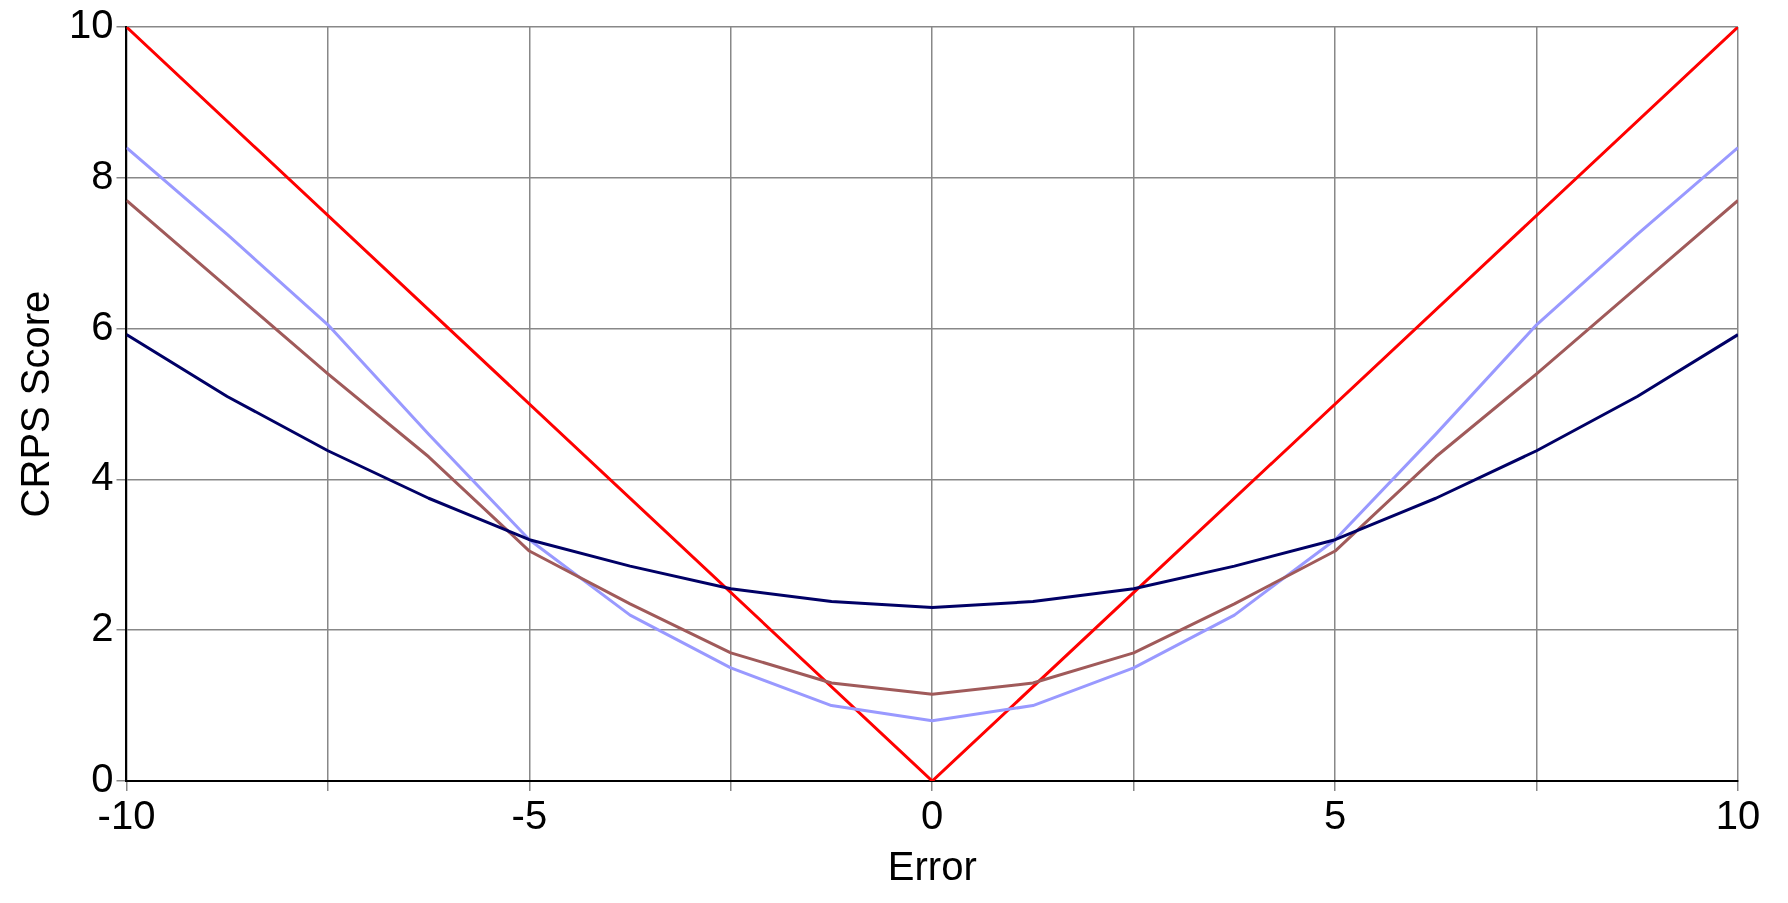  Describe the element at coordinates (102, 174) in the screenshot. I see `y-tick-label: 8` at that location.